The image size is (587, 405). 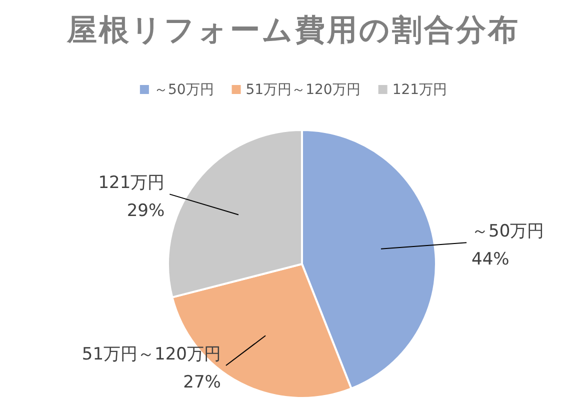 I want to click on slice-label: 51万円～120万円, so click(x=151, y=354).